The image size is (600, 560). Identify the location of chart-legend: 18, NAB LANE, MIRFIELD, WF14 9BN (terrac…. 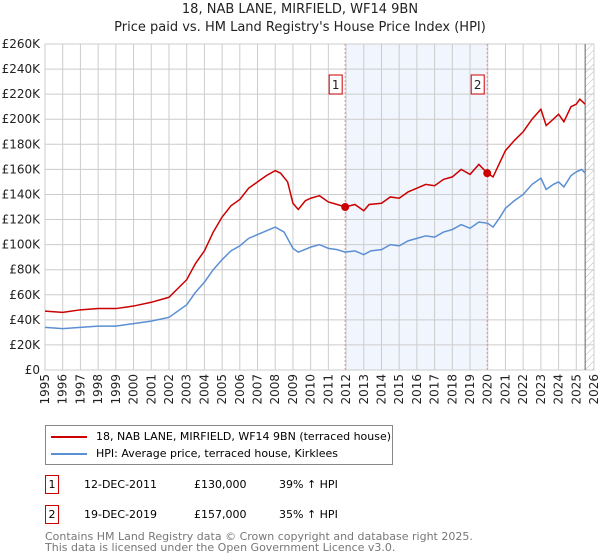
(219, 445).